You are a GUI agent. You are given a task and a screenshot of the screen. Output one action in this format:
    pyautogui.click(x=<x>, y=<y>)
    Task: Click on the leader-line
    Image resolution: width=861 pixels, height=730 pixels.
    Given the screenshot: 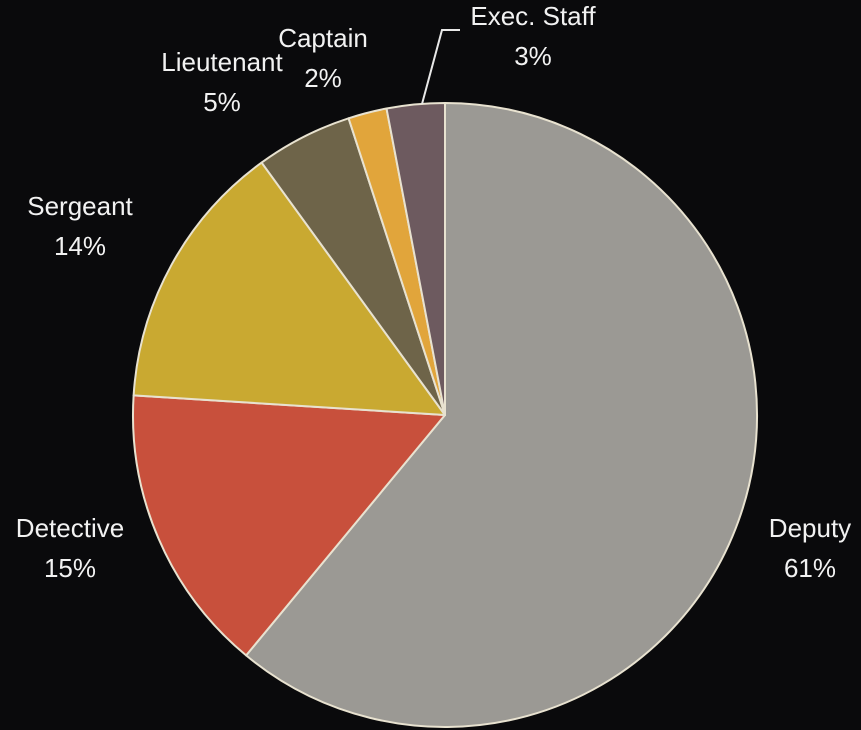 What is the action you would take?
    pyautogui.click(x=440, y=67)
    